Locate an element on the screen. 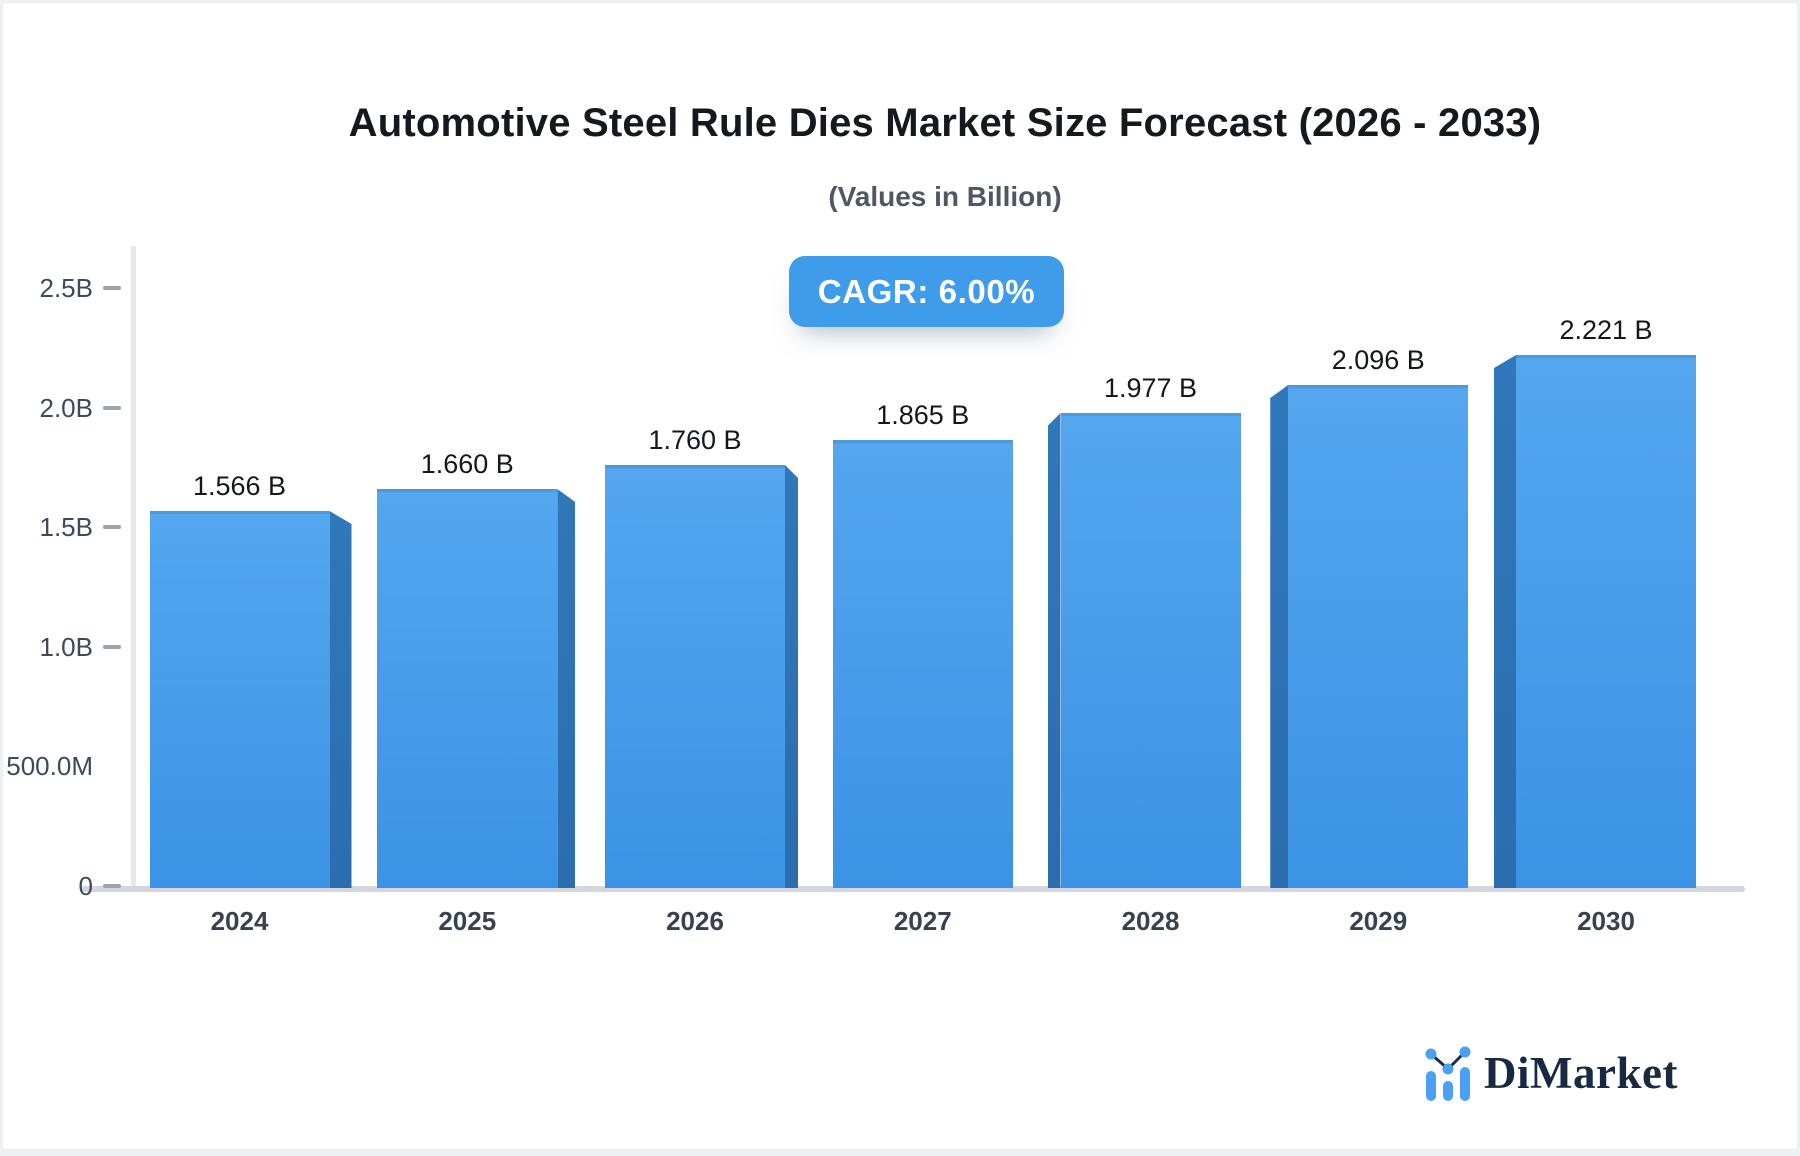 Image resolution: width=1800 pixels, height=1156 pixels. x-tick-label: 2028 is located at coordinates (1150, 921).